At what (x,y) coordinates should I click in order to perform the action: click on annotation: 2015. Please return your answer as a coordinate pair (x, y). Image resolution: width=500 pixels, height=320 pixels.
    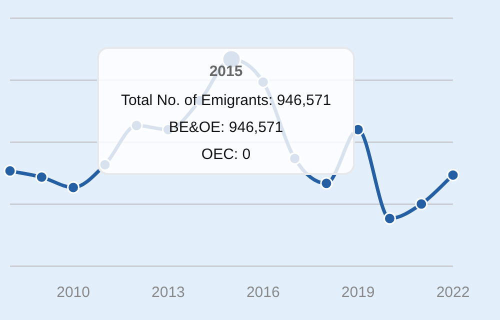
    Looking at the image, I should click on (226, 71).